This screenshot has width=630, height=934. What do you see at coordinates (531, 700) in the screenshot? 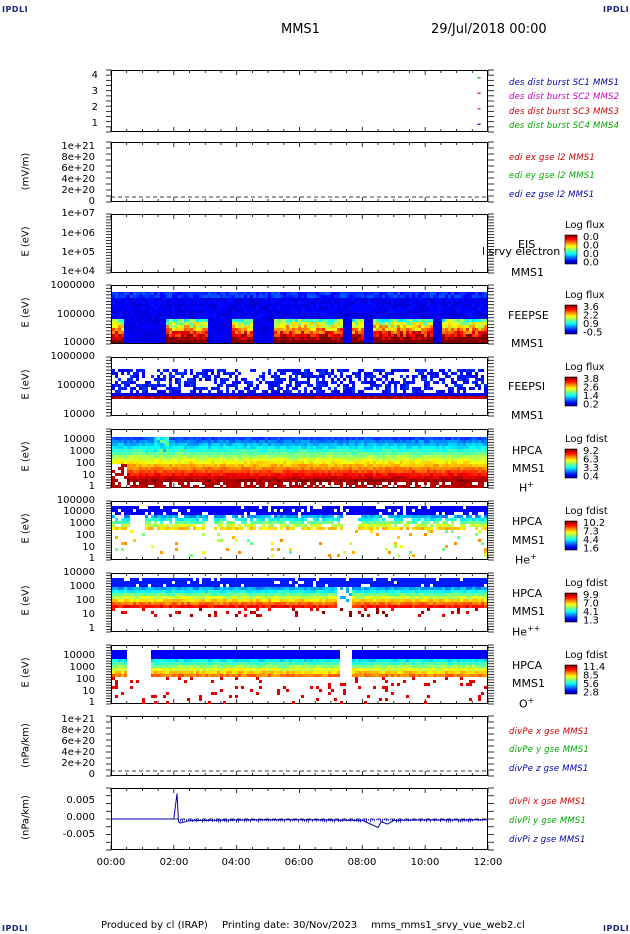
I see `species-charge: +` at bounding box center [531, 700].